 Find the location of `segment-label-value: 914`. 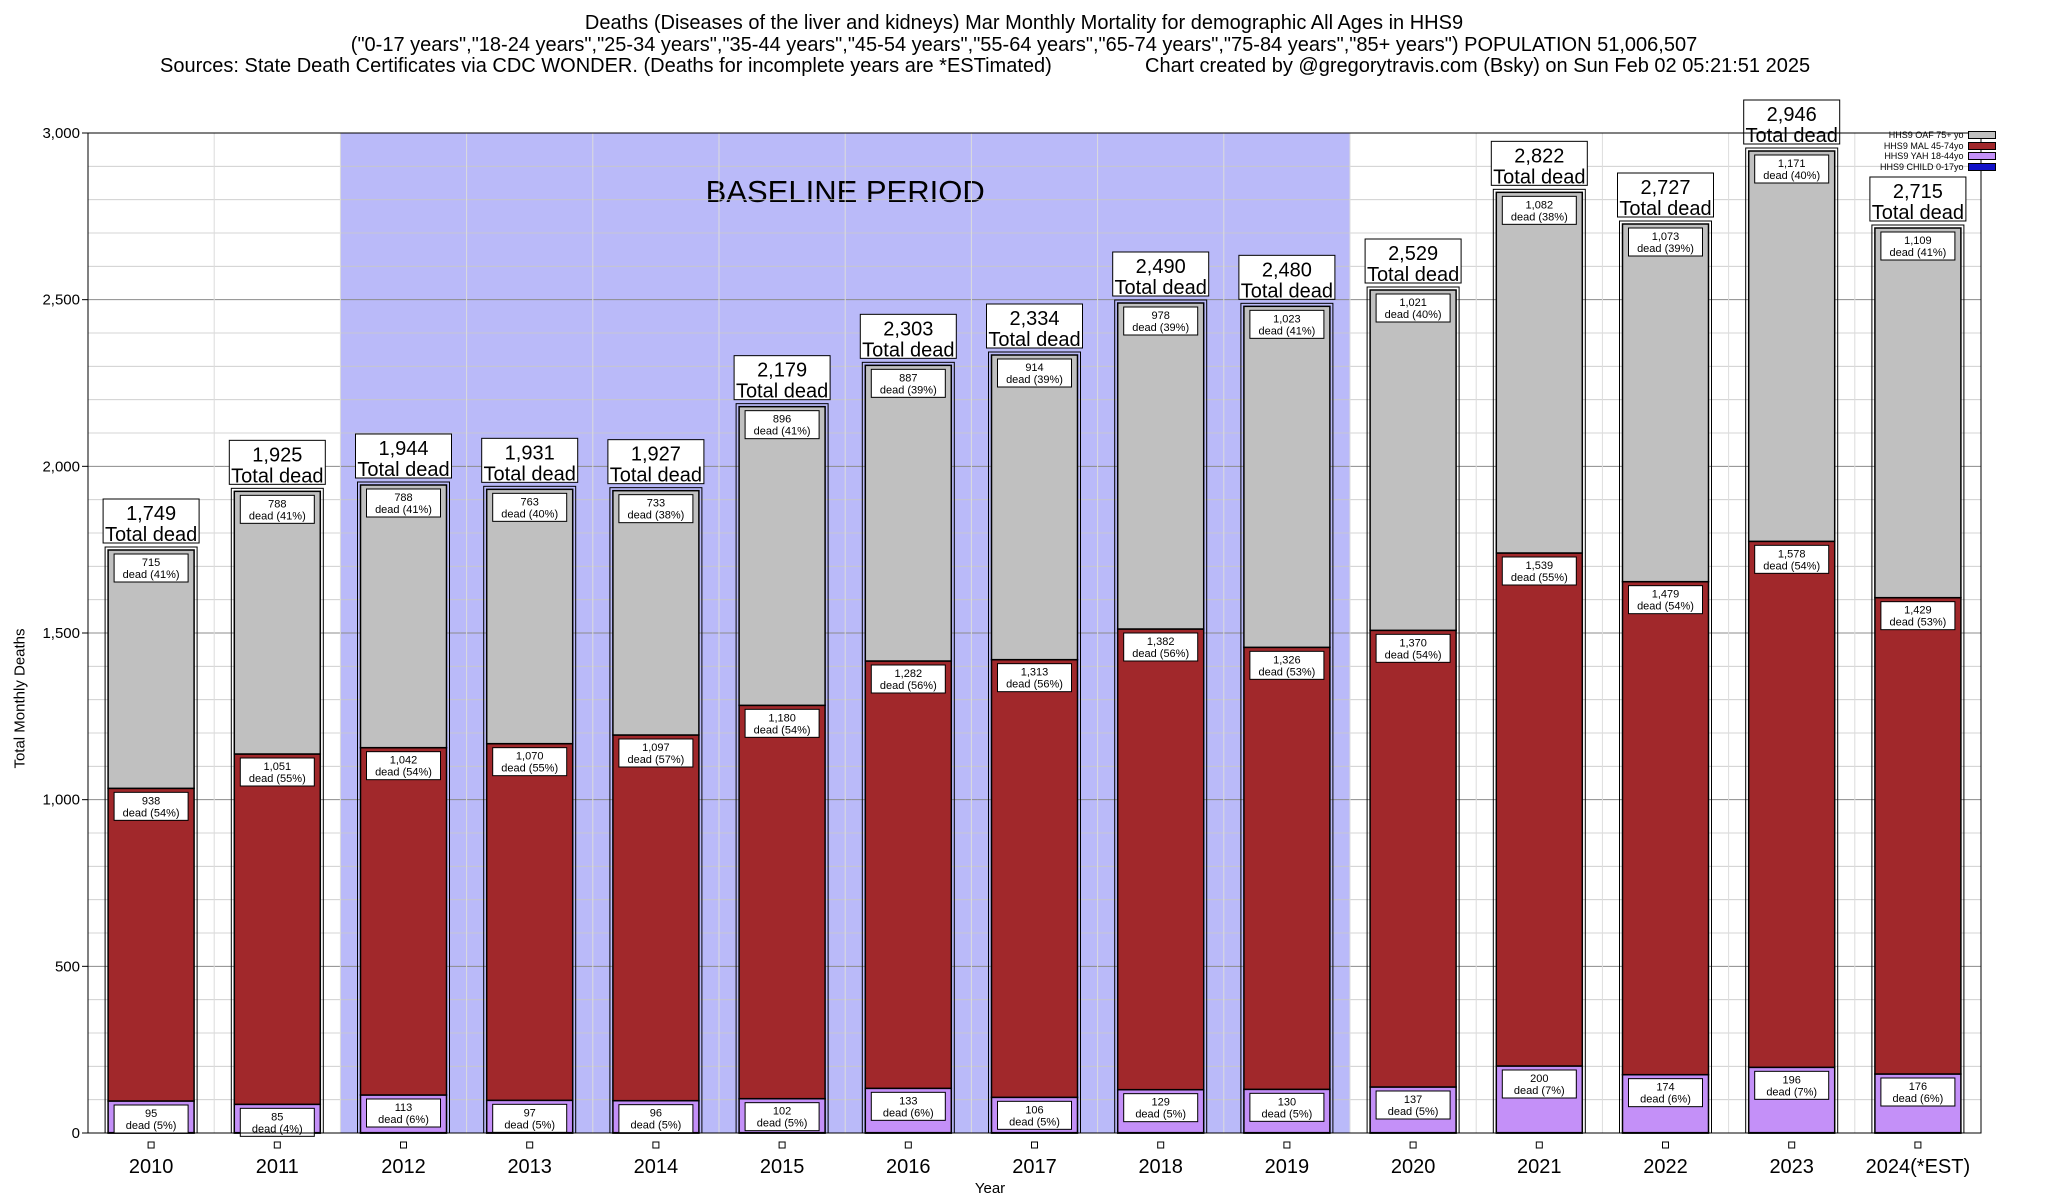

segment-label-value: 914 is located at coordinates (1034, 368).